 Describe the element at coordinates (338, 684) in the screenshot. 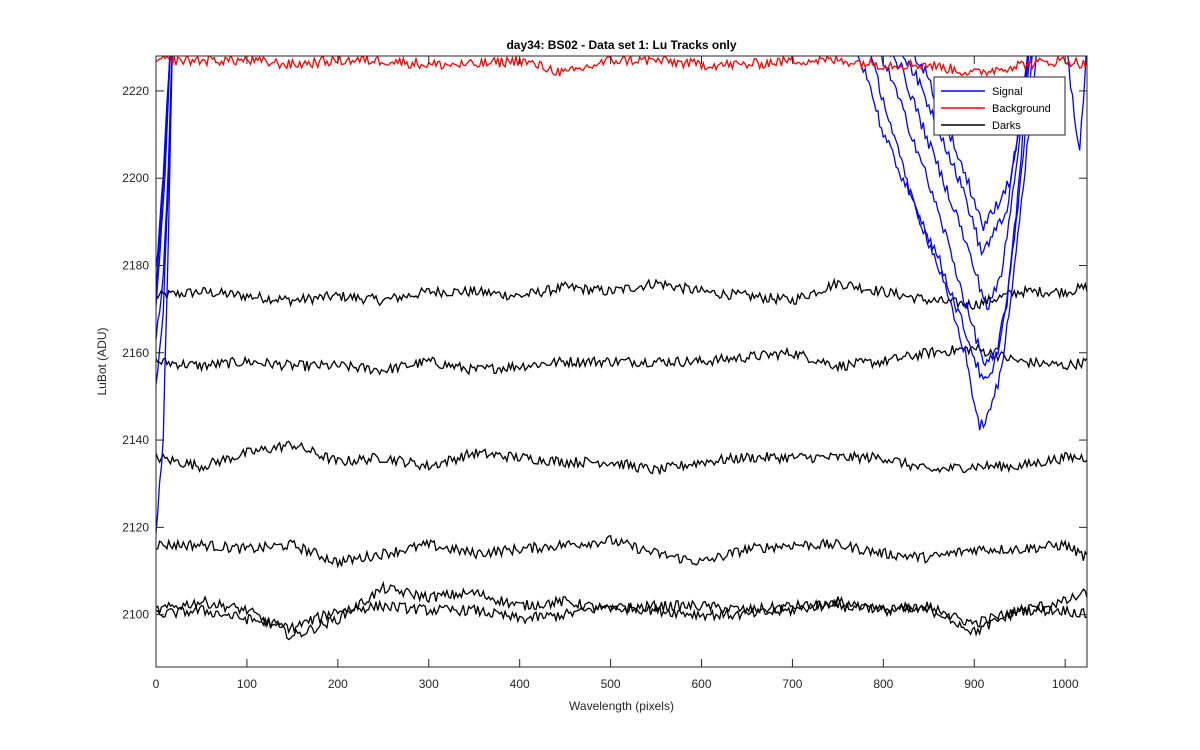

I see `x-tick-label: 200` at that location.